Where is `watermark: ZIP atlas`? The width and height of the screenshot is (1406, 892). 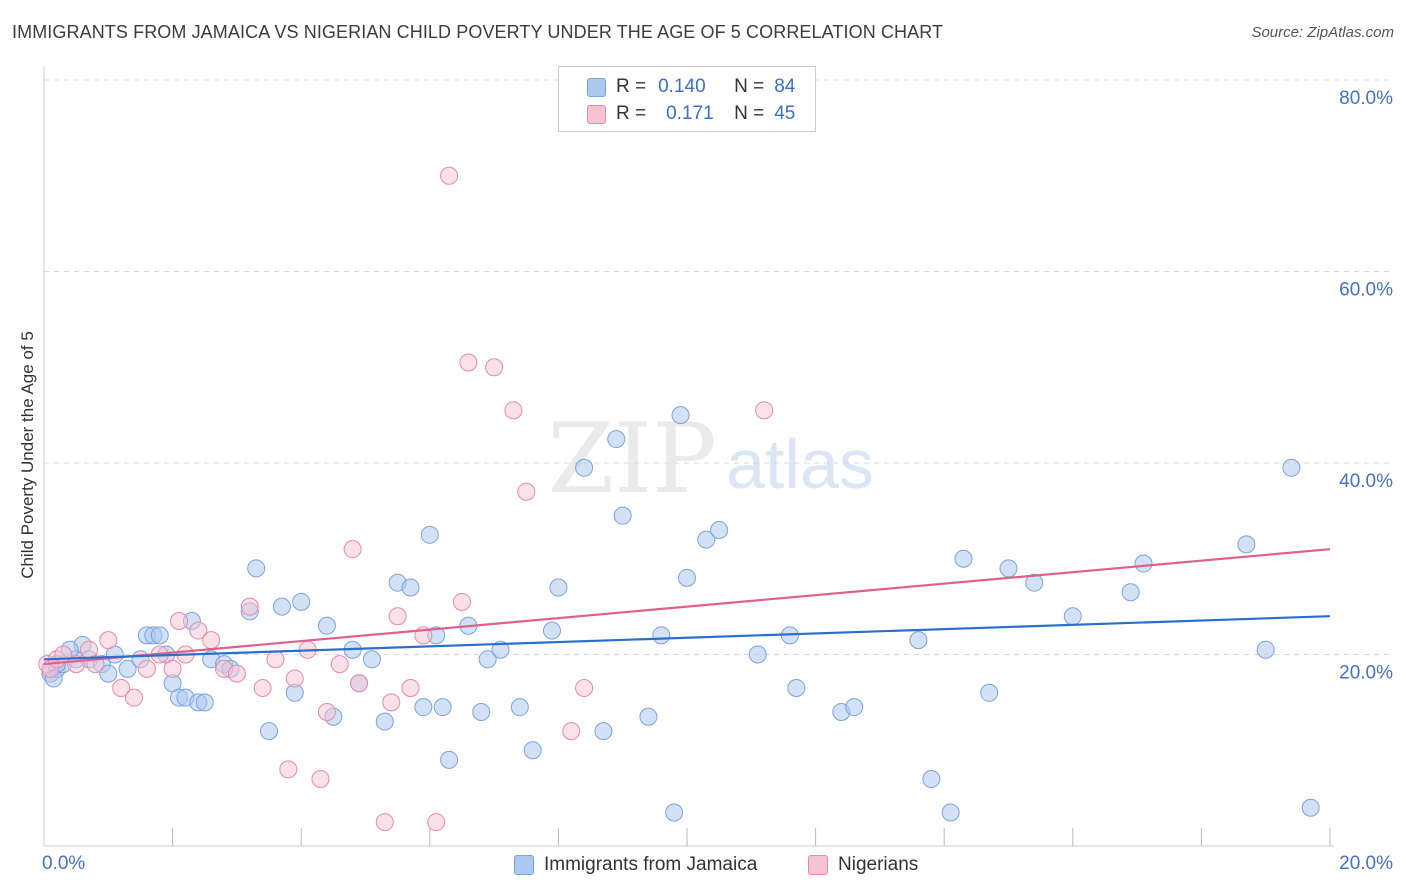 watermark: ZIP atlas is located at coordinates (710, 459).